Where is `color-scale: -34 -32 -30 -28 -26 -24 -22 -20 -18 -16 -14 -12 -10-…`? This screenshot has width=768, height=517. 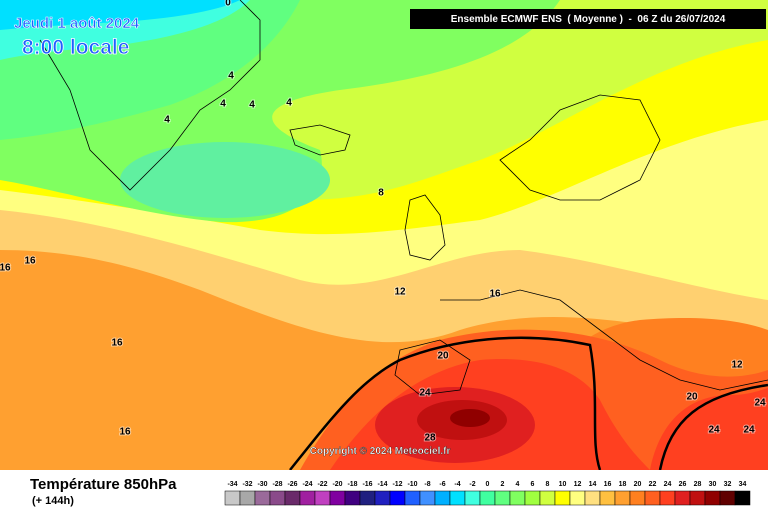 color-scale: -34 -32 -30 -28 -26 -24 -22 -20 -18 -16 -14 -12 -10-… is located at coordinates (487, 493).